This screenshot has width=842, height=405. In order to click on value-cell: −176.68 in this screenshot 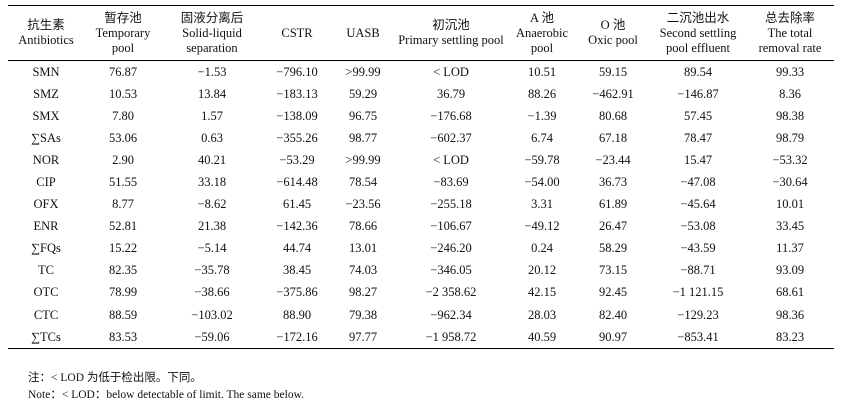, I will do `click(451, 115)`.